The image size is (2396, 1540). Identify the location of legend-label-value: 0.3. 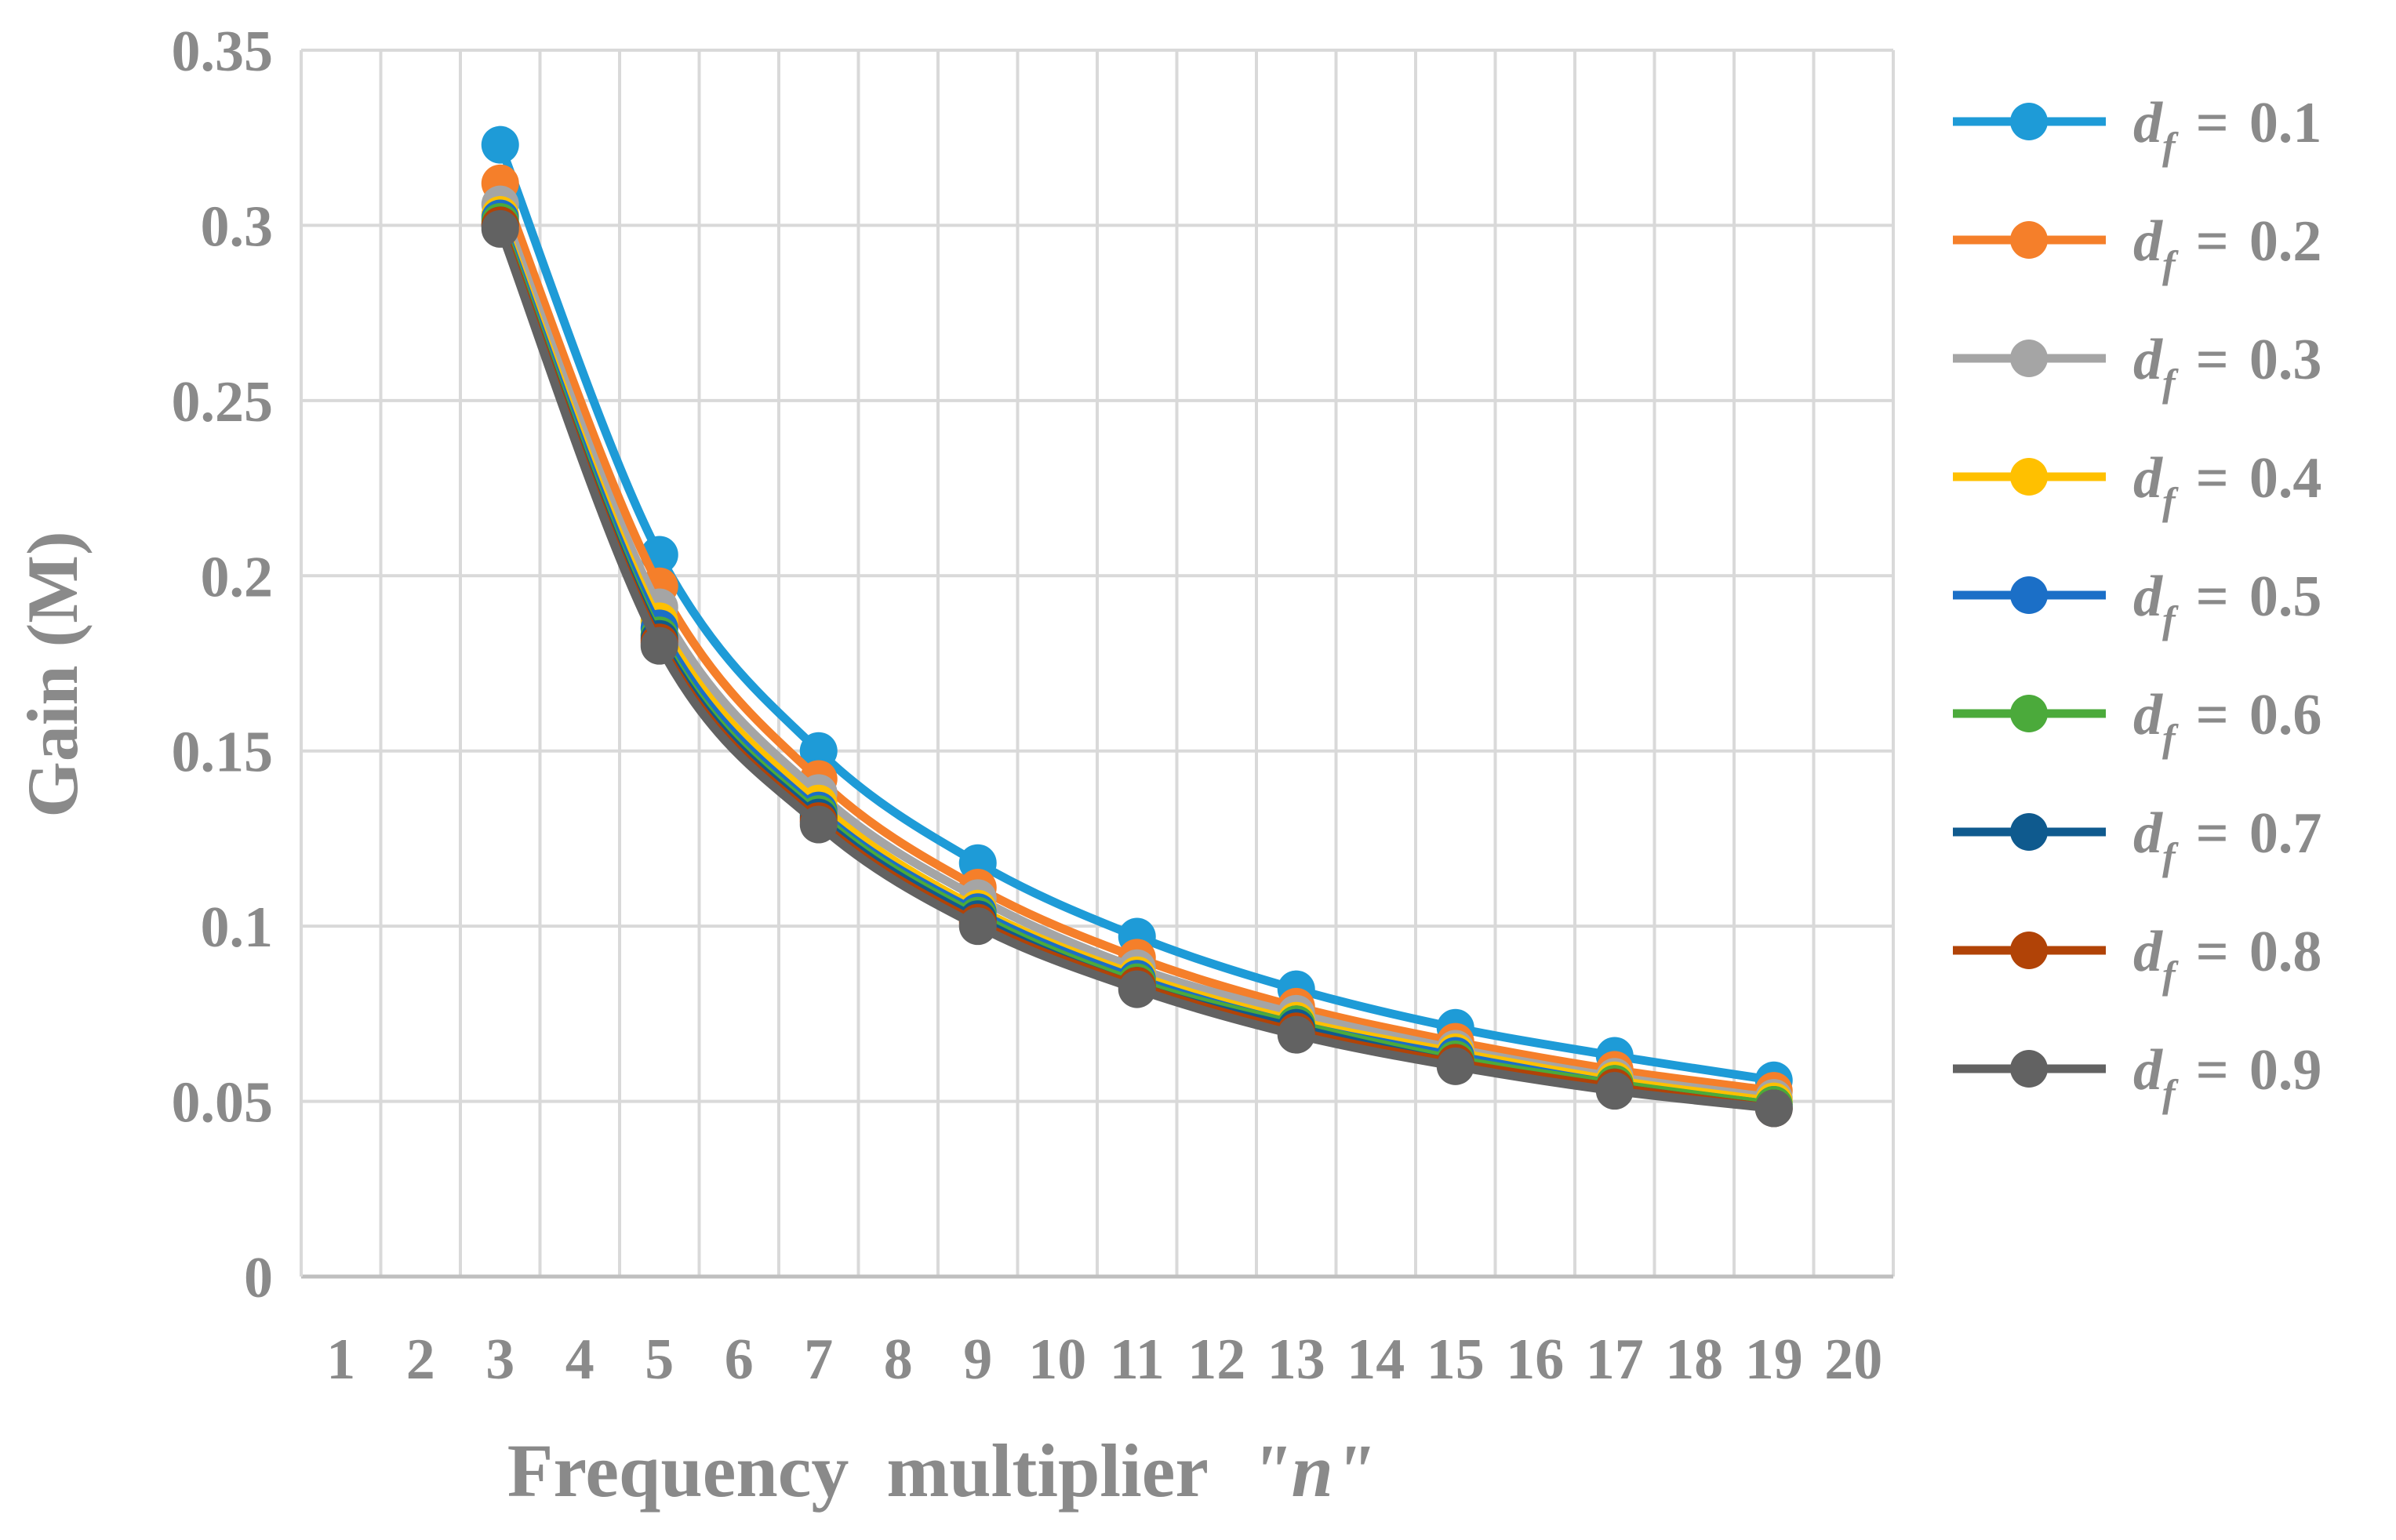
(2285, 360).